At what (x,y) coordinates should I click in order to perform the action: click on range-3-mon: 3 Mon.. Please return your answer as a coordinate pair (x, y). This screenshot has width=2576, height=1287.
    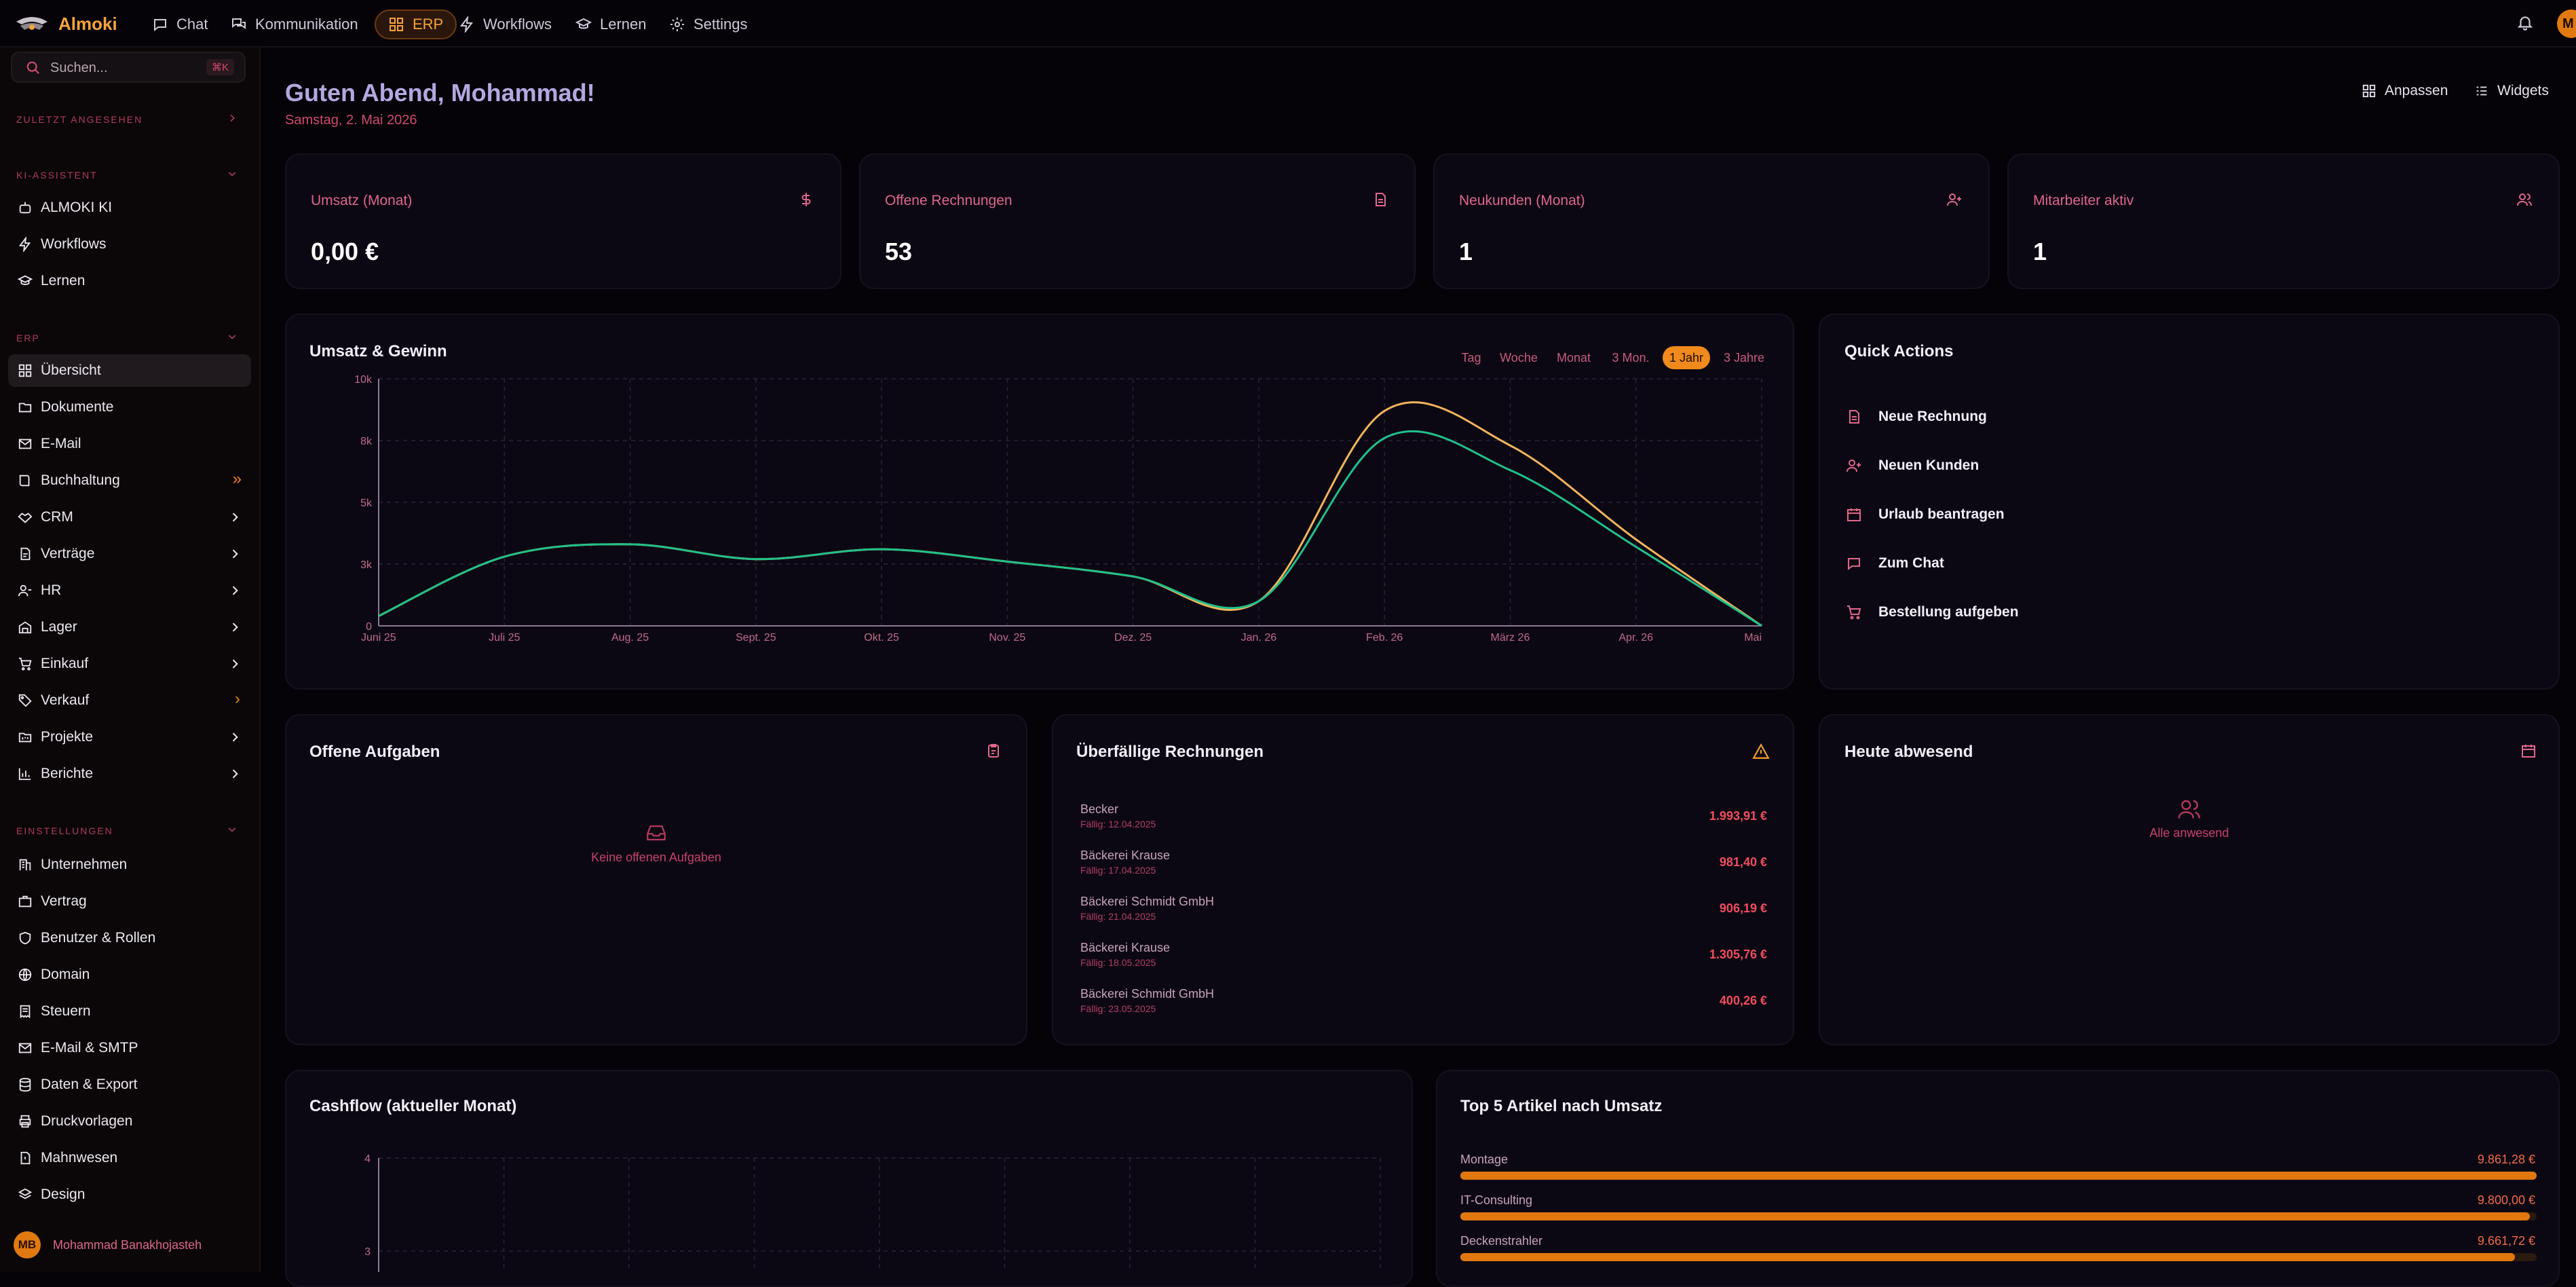
    Looking at the image, I should click on (1631, 358).